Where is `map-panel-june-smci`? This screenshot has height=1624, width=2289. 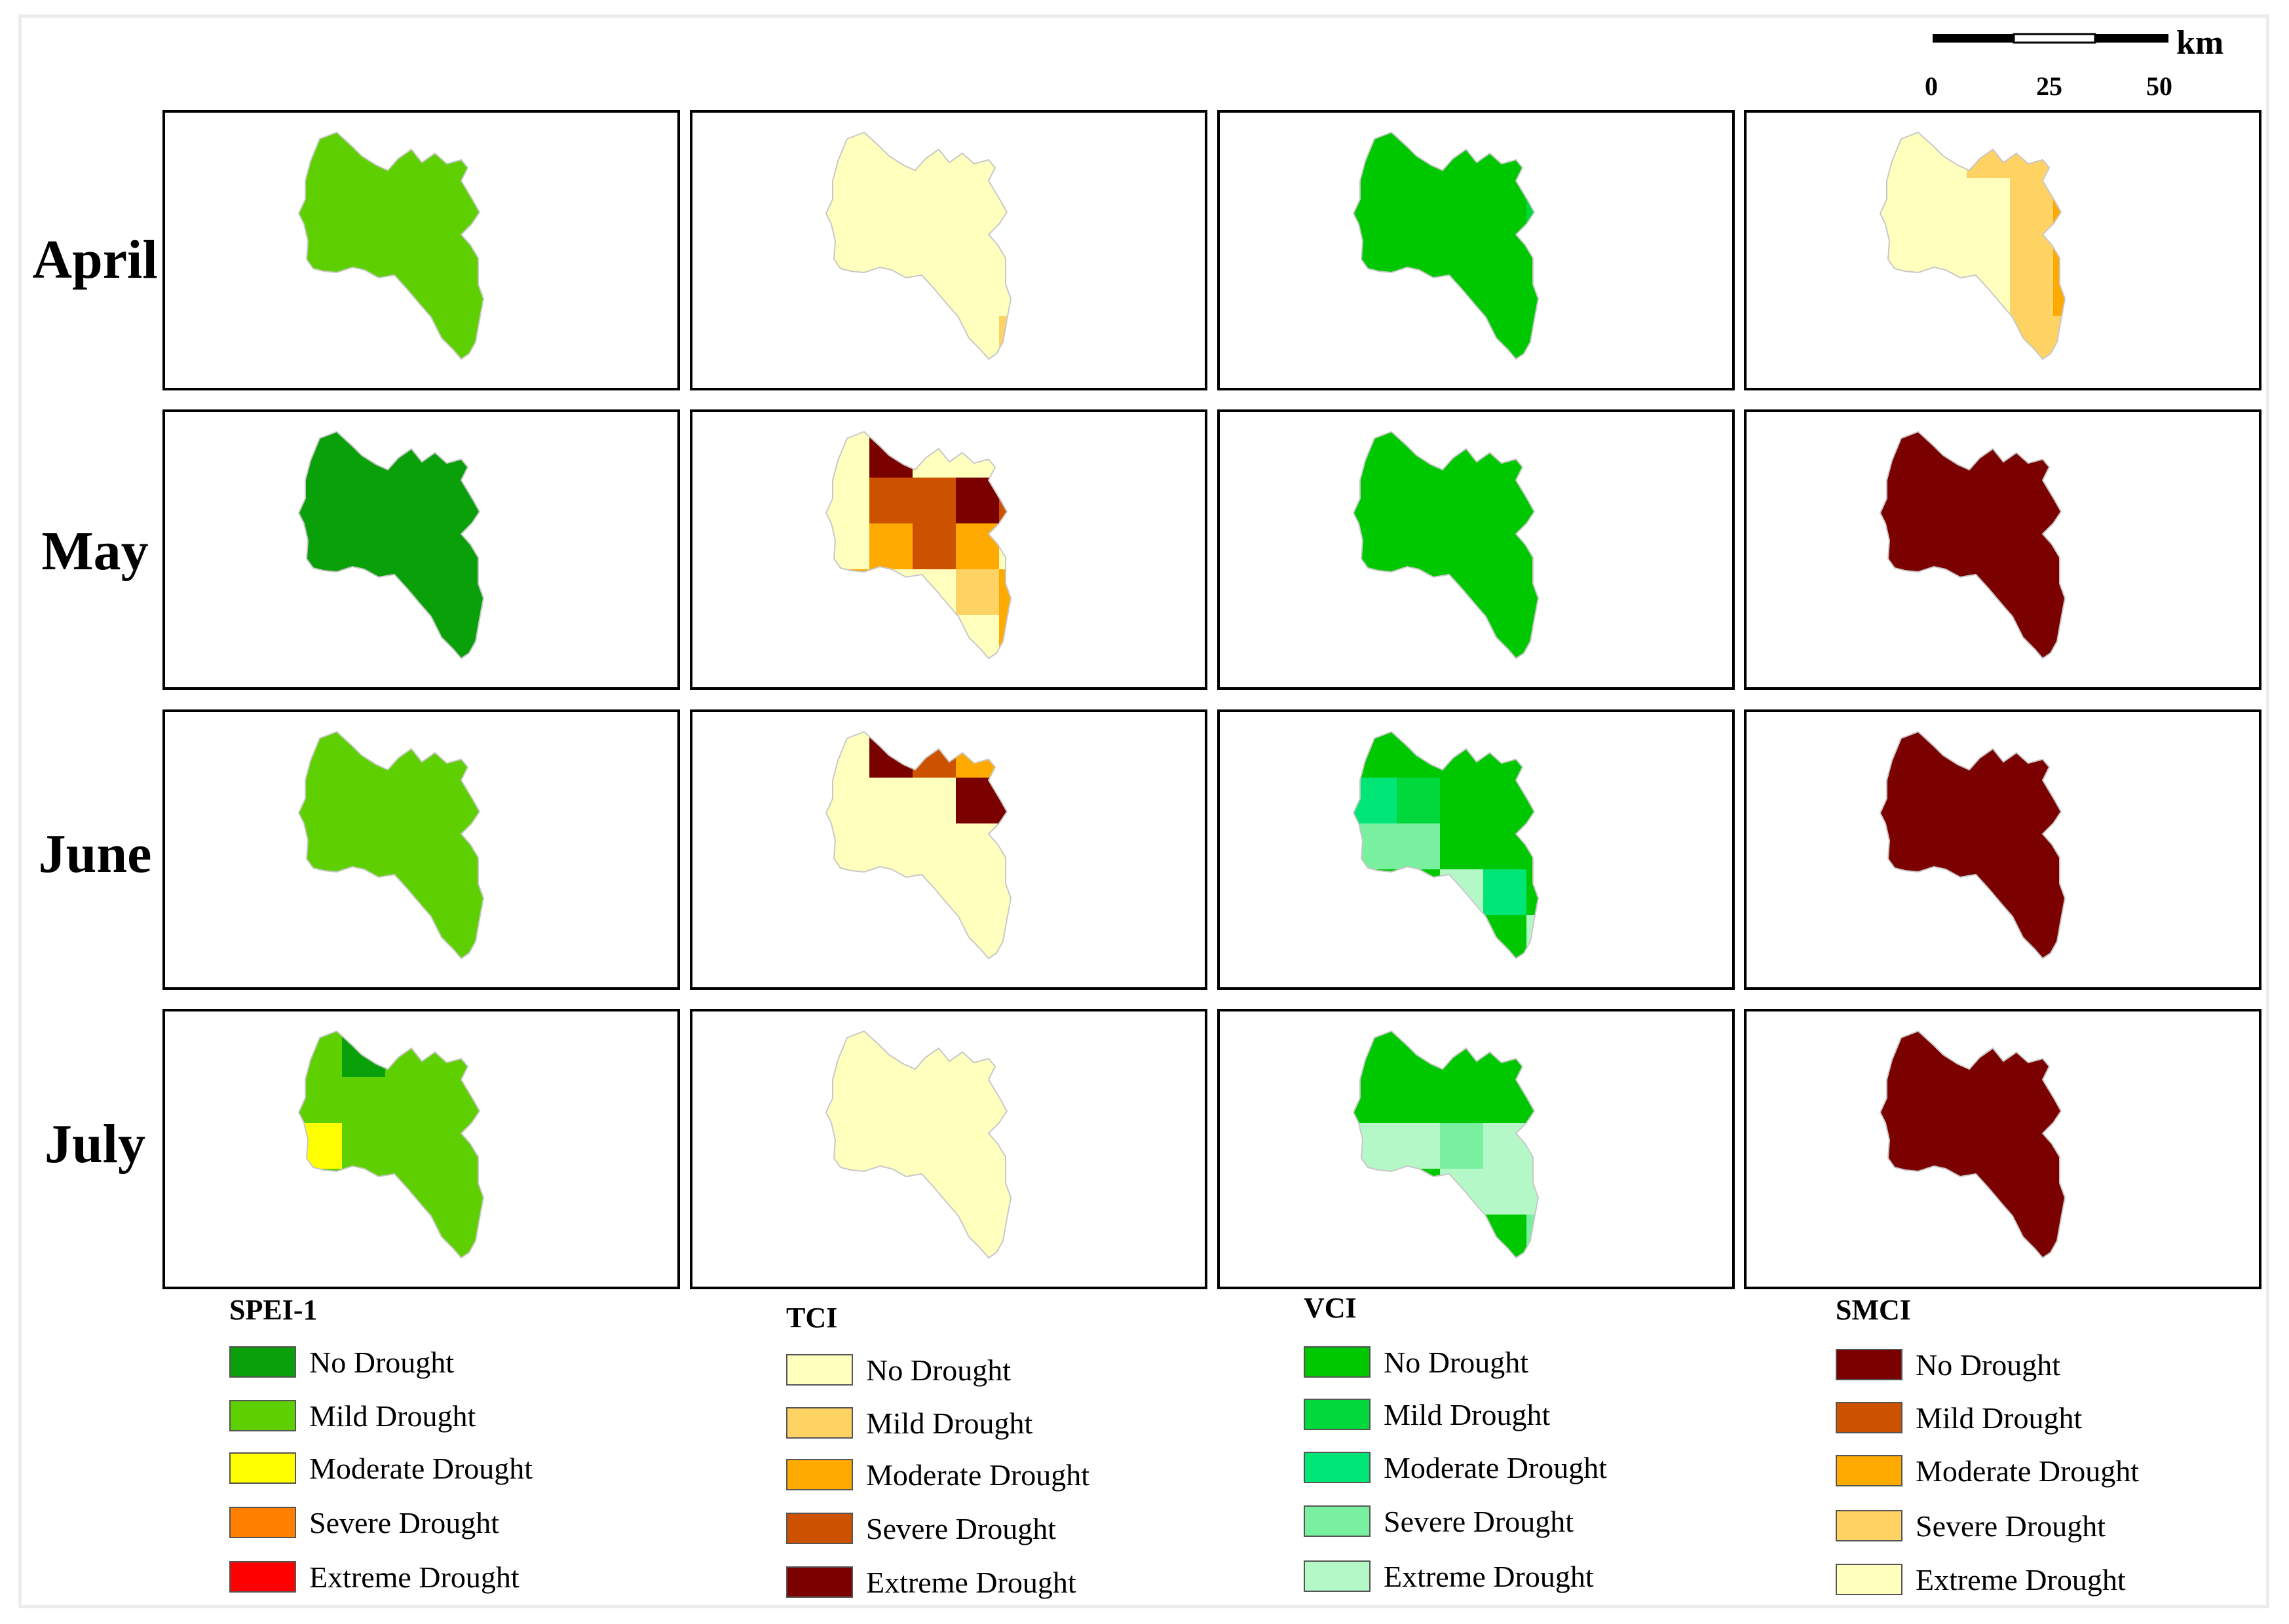 map-panel-june-smci is located at coordinates (2002, 849).